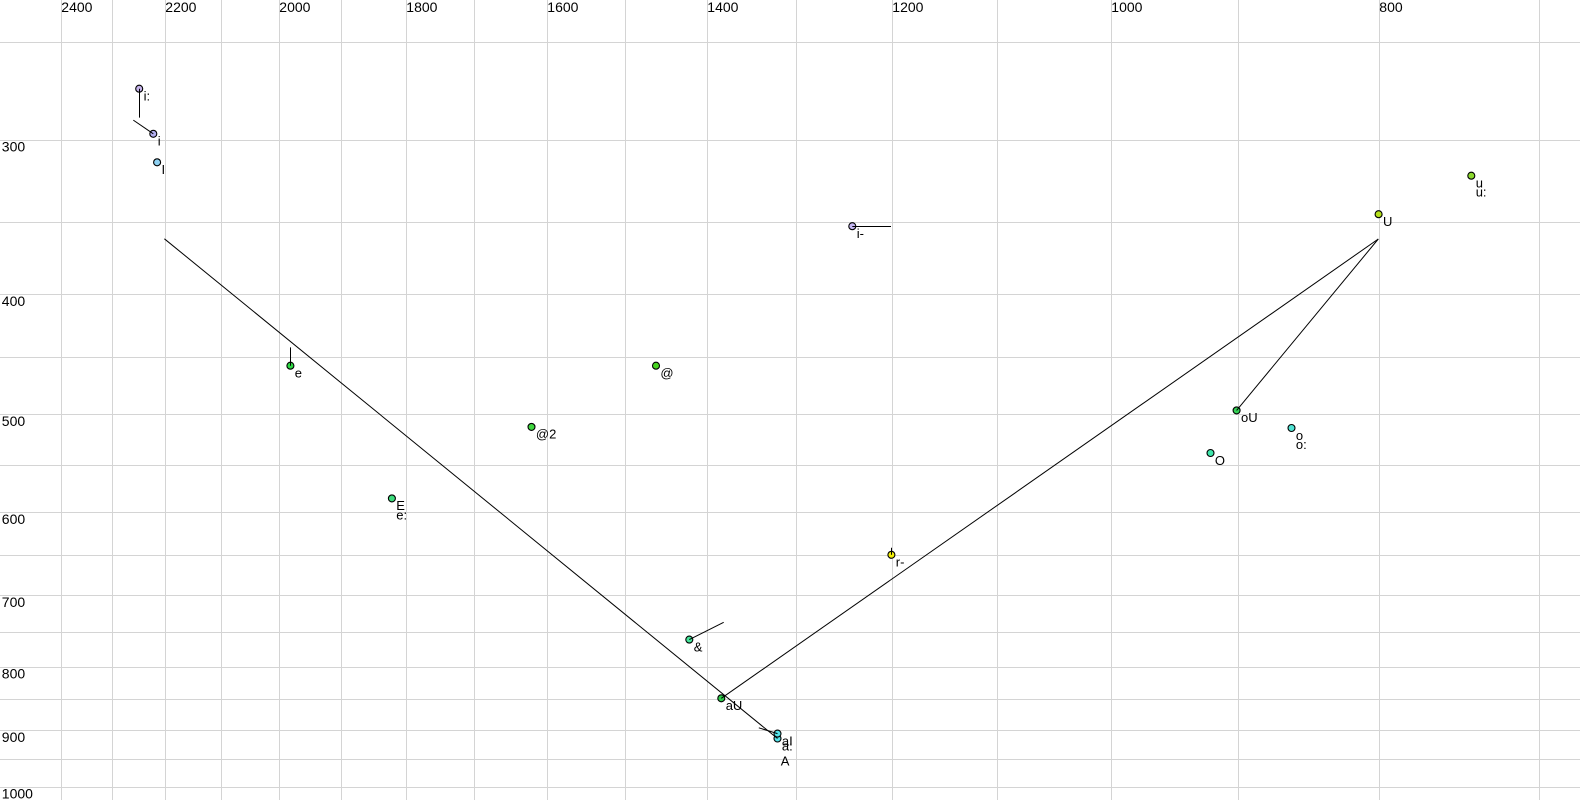 Image resolution: width=1580 pixels, height=800 pixels. What do you see at coordinates (294, 7) in the screenshot?
I see `svg-text: 2000` at bounding box center [294, 7].